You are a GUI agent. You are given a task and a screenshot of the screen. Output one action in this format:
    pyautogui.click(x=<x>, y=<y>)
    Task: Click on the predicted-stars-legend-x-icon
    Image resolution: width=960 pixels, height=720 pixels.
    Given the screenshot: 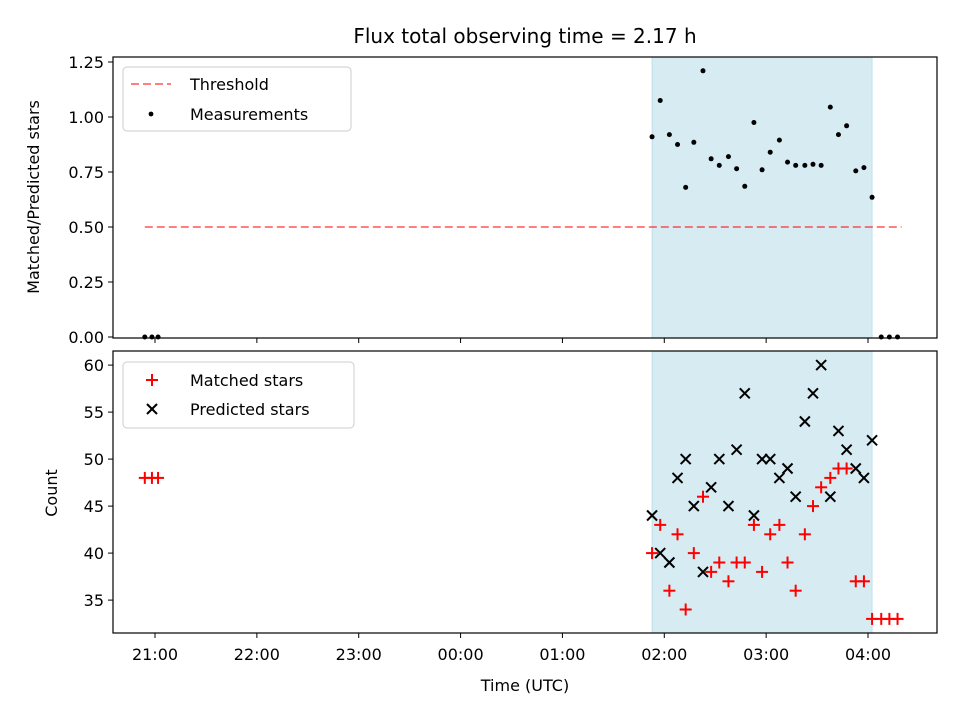 What is the action you would take?
    pyautogui.click(x=152, y=409)
    